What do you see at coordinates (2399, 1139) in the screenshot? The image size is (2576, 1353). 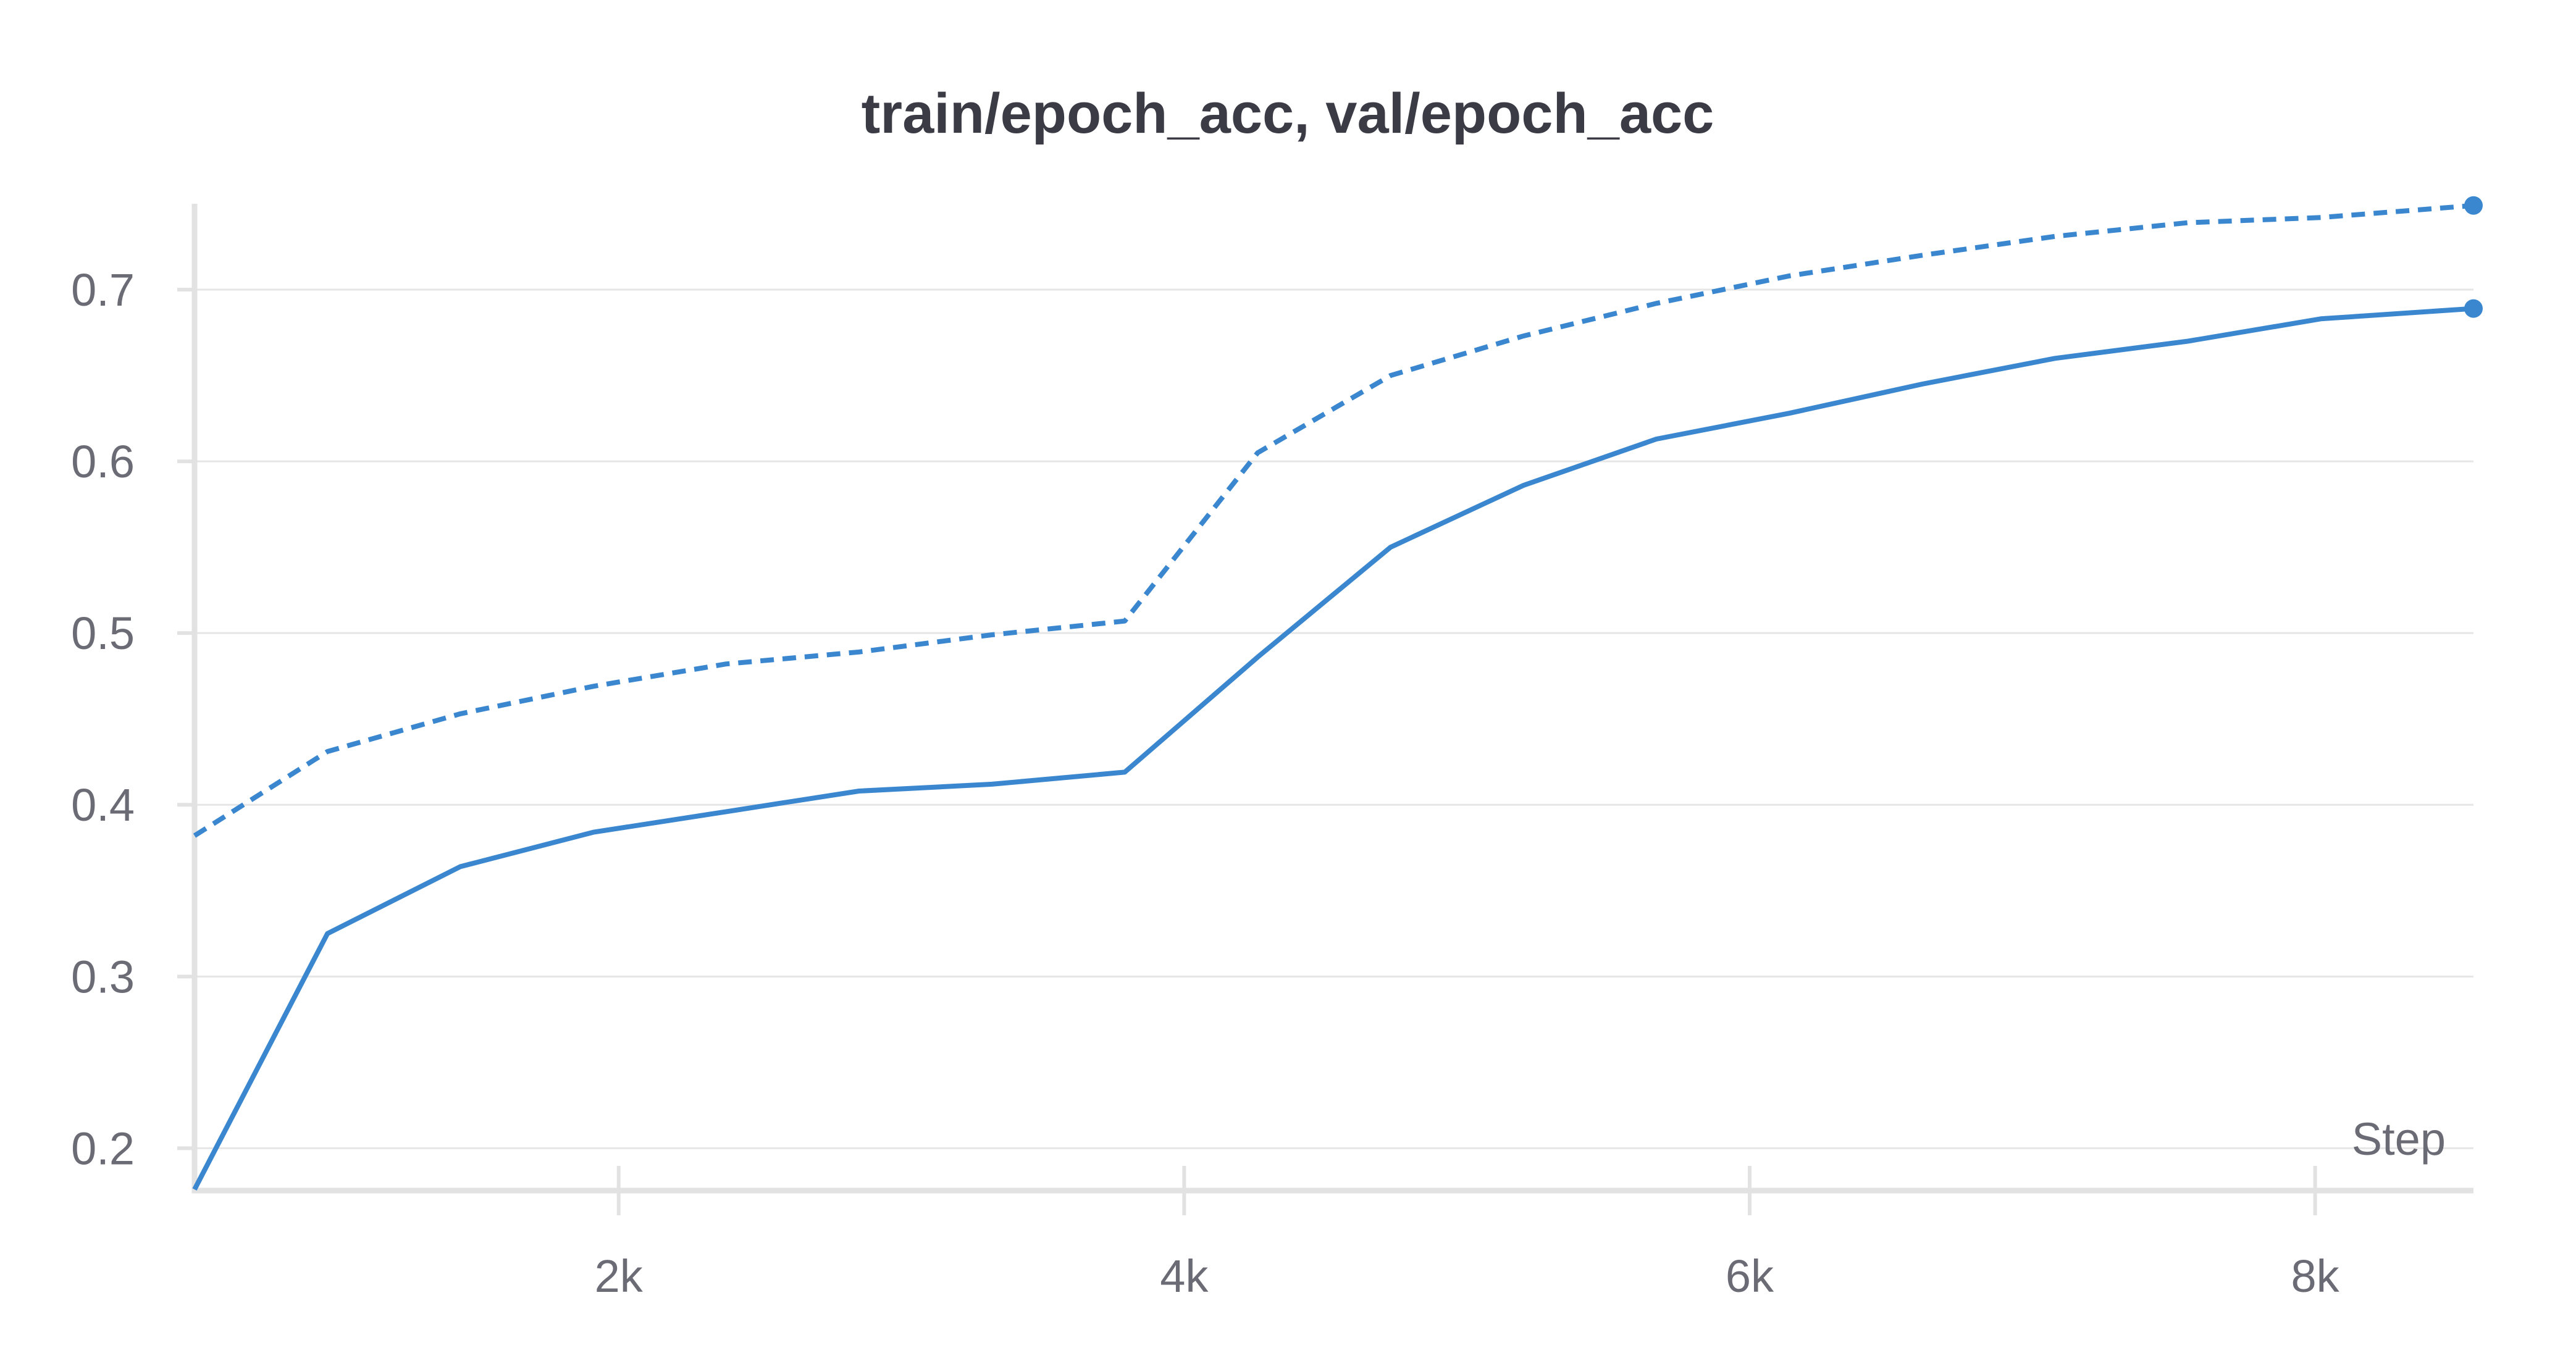 I see `x-axis-label: Step` at bounding box center [2399, 1139].